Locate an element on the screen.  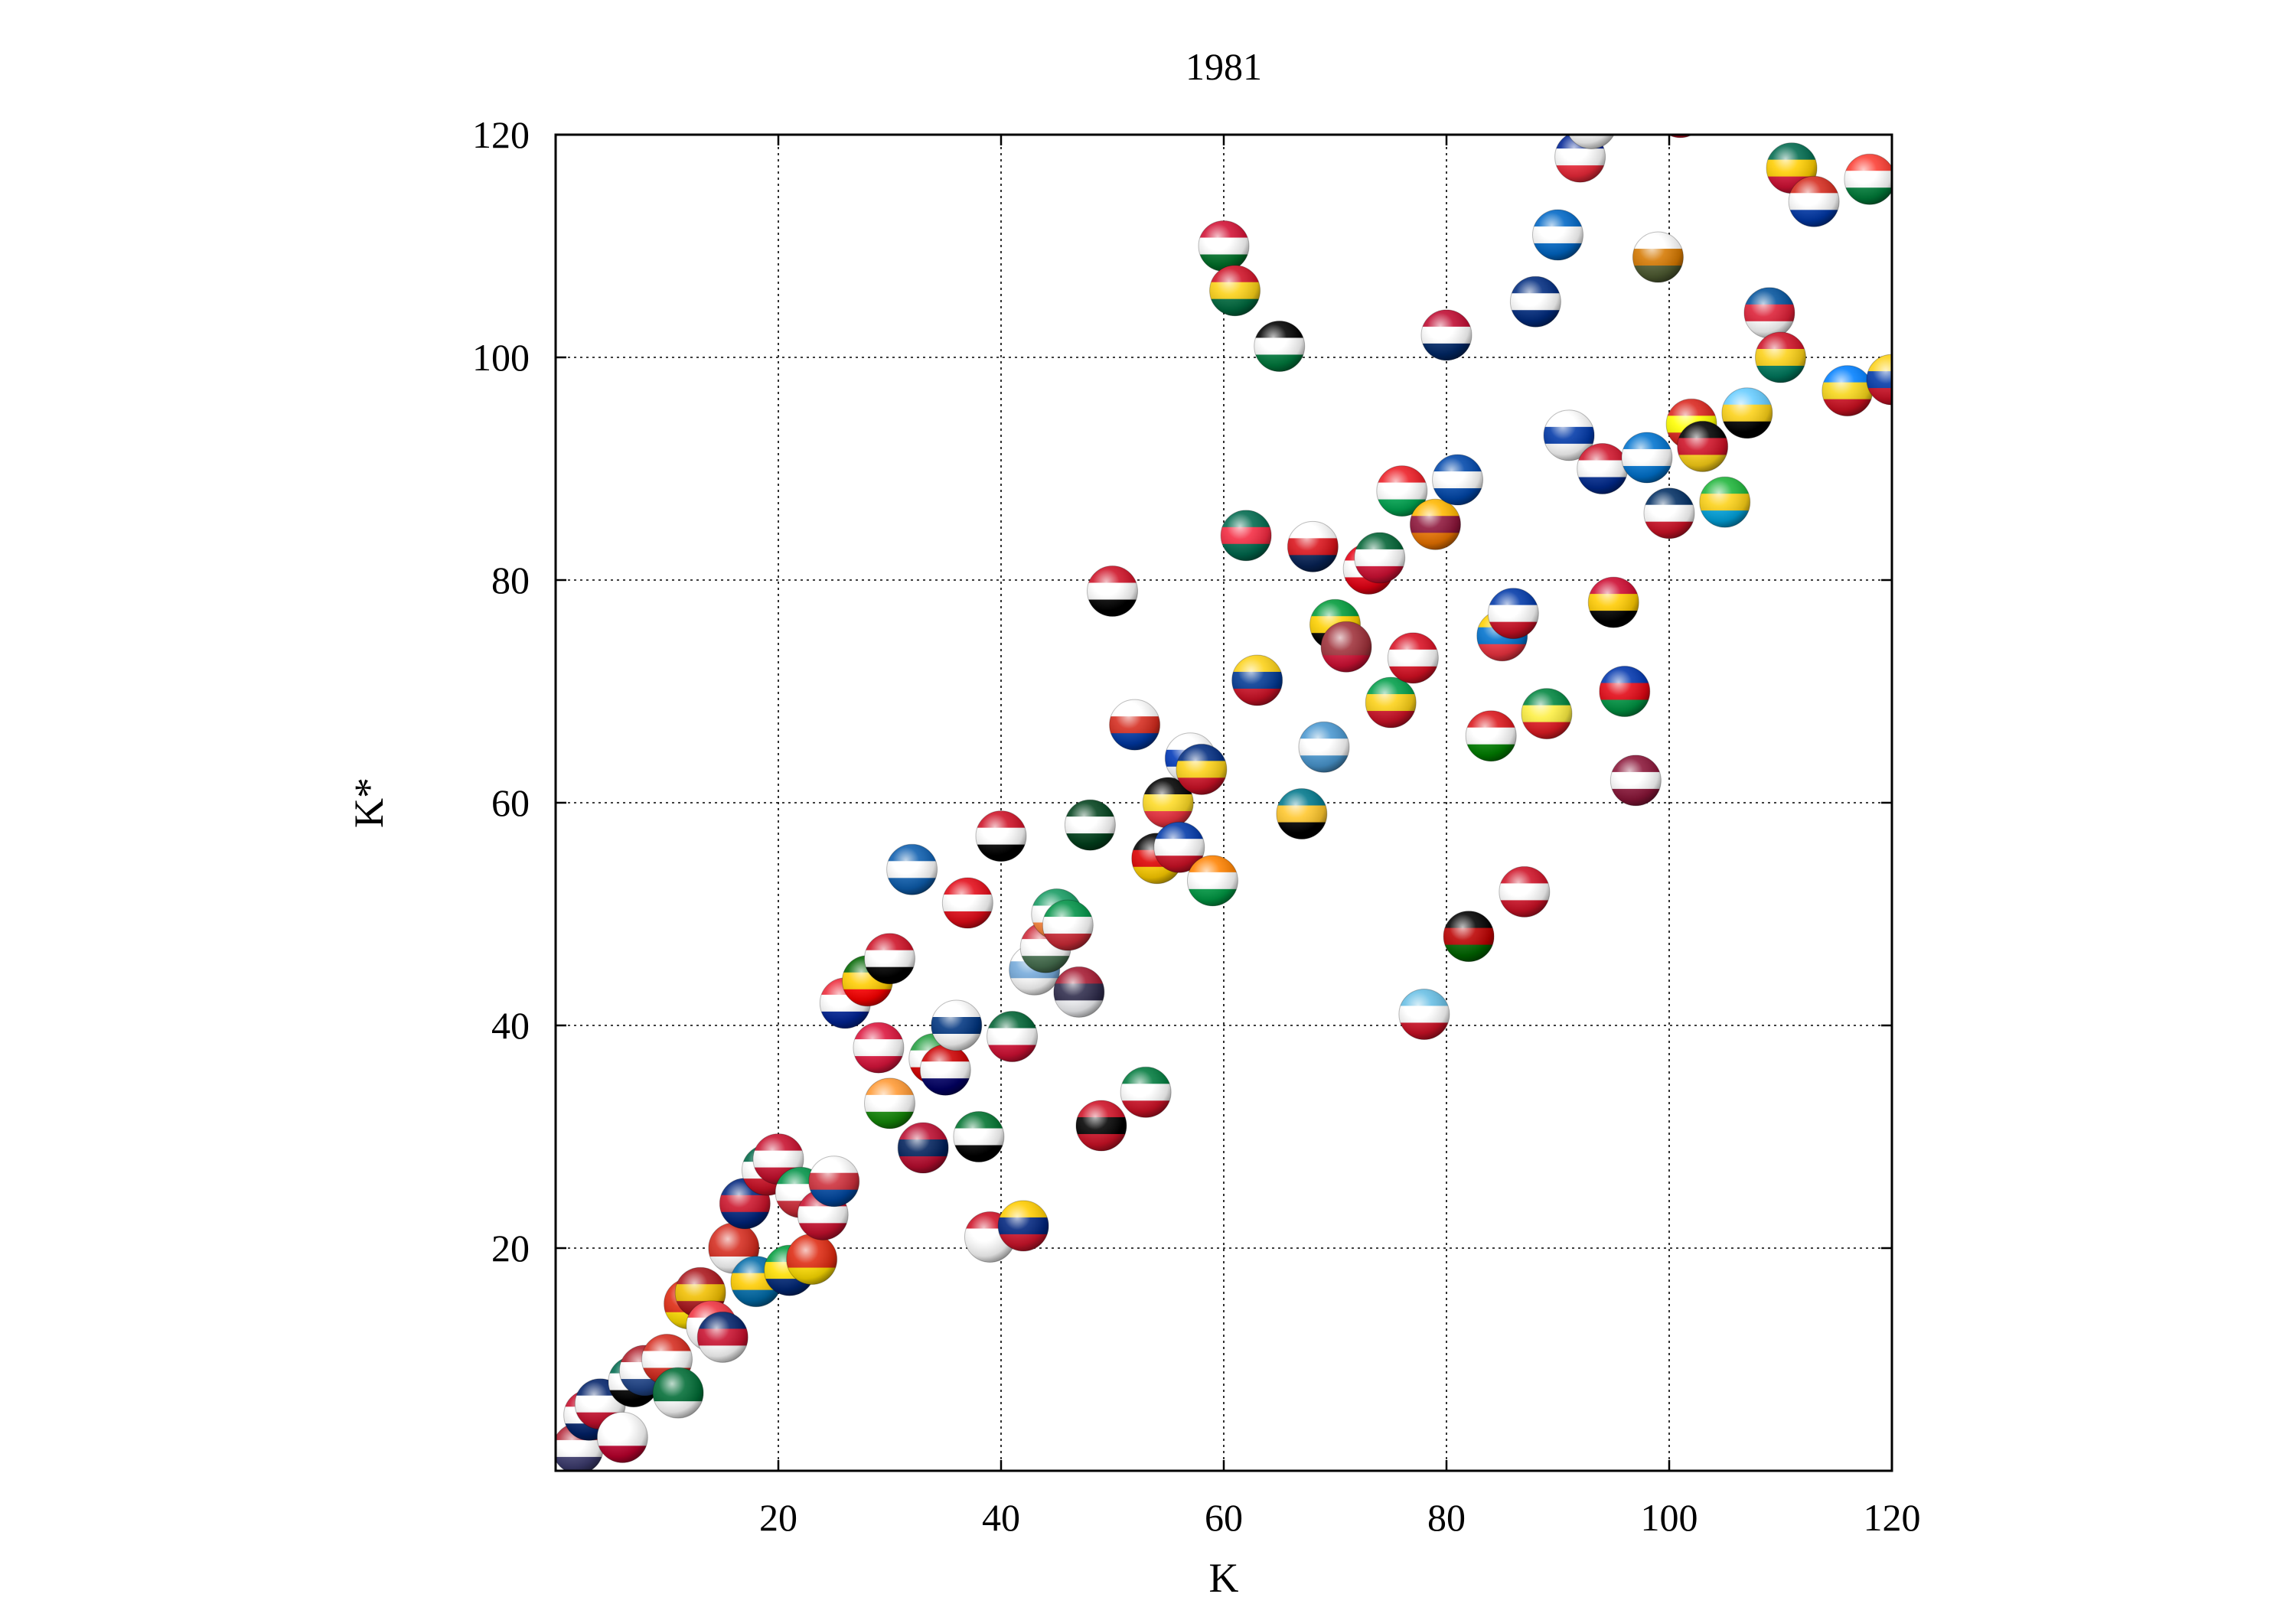
x-tick-label: 40 is located at coordinates (1001, 1517).